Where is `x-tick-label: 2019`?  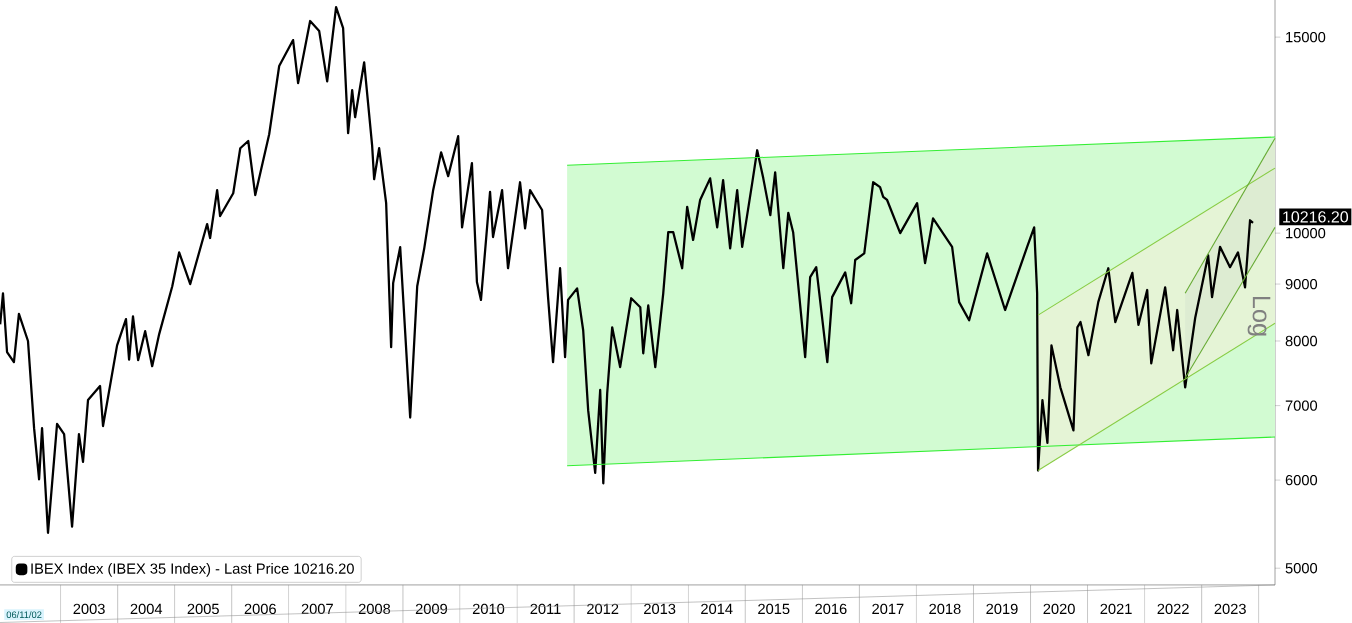
x-tick-label: 2019 is located at coordinates (1002, 609).